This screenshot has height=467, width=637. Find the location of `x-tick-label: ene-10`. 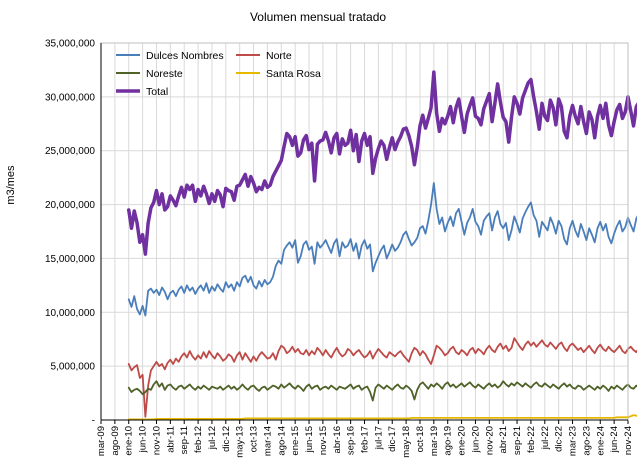

x-tick-label: ene-10 is located at coordinates (129, 441).